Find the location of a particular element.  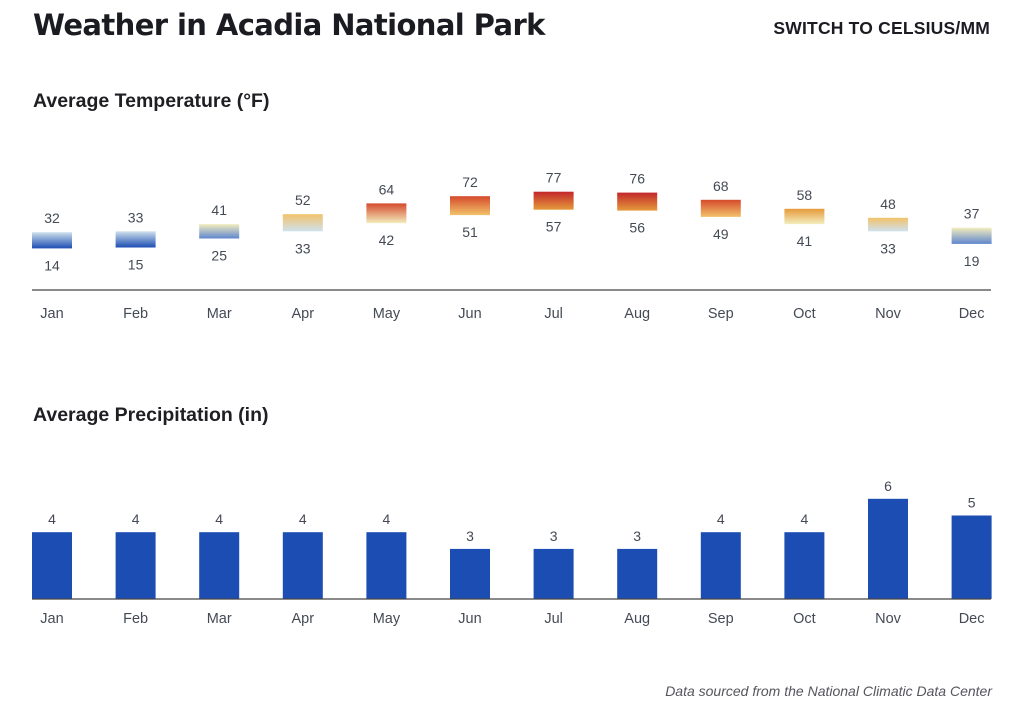

precip-month-label: Nov is located at coordinates (888, 619).